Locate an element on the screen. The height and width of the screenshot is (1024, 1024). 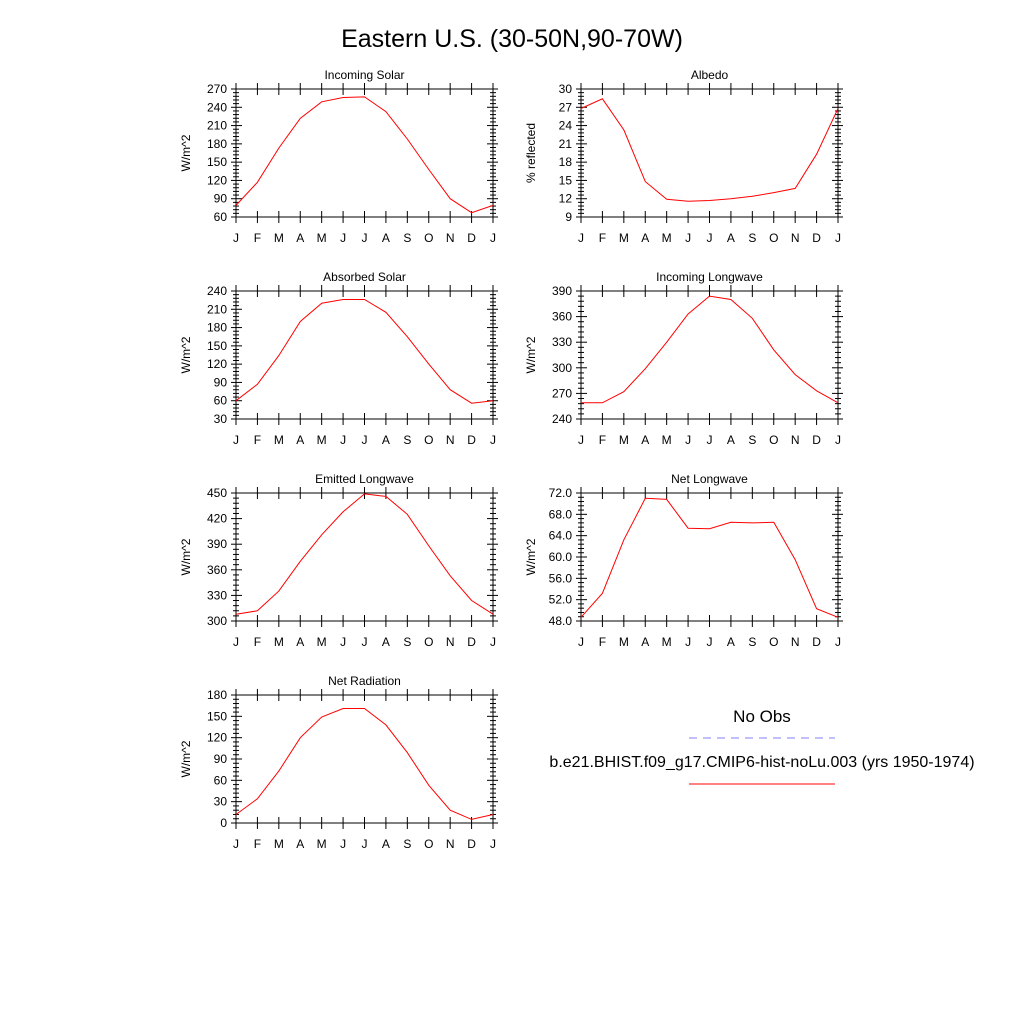
chart-title: Net Radiation is located at coordinates (364, 681).